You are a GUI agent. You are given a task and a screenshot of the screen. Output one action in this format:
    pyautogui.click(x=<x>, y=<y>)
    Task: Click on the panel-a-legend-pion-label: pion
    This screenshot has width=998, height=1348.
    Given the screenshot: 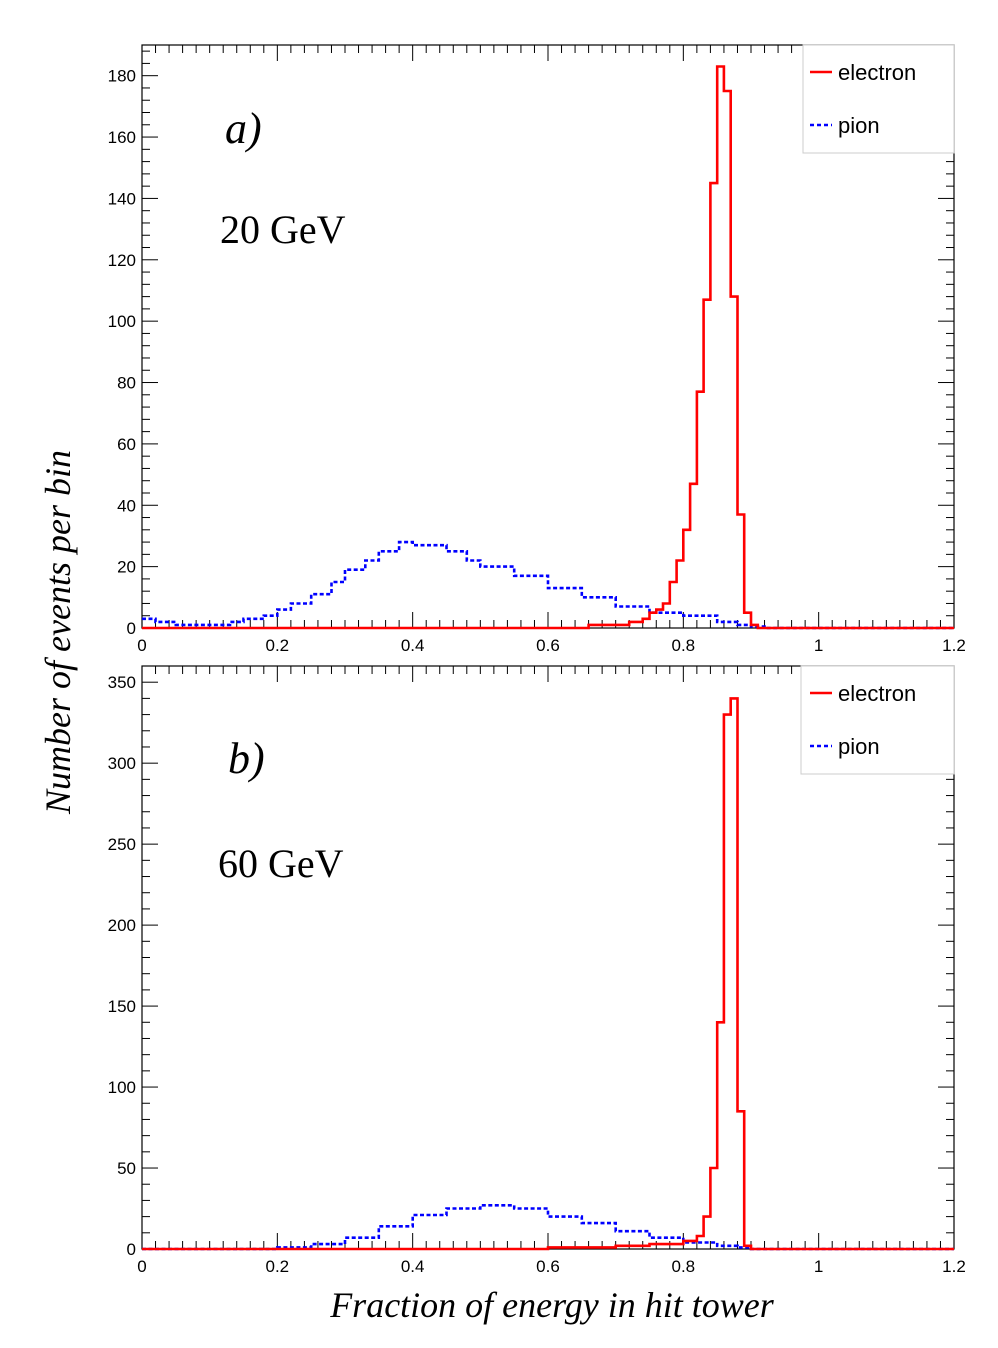 What is the action you would take?
    pyautogui.click(x=859, y=125)
    